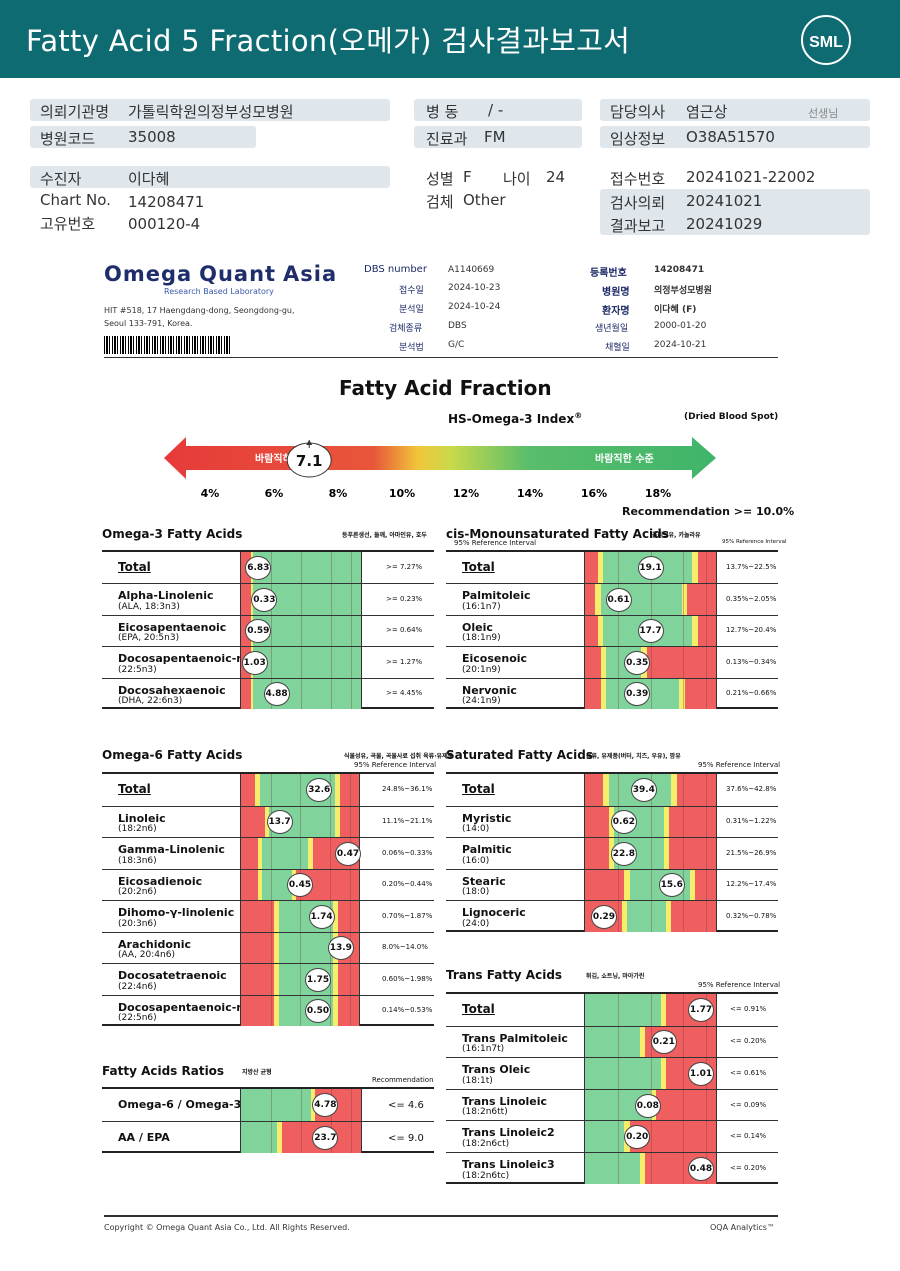  What do you see at coordinates (494, 912) in the screenshot?
I see `row-name: Lignoceric` at bounding box center [494, 912].